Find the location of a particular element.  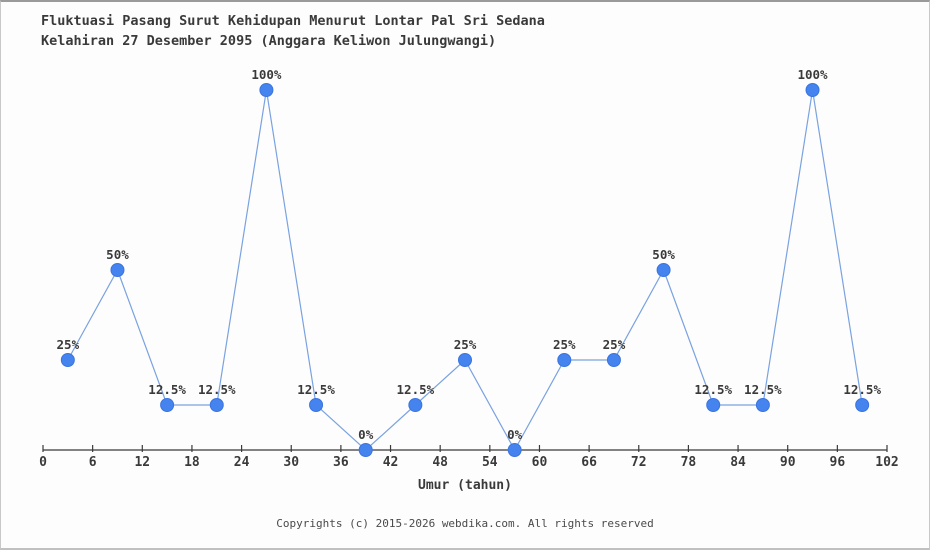

x-axis-tick-label: 84 is located at coordinates (738, 462).